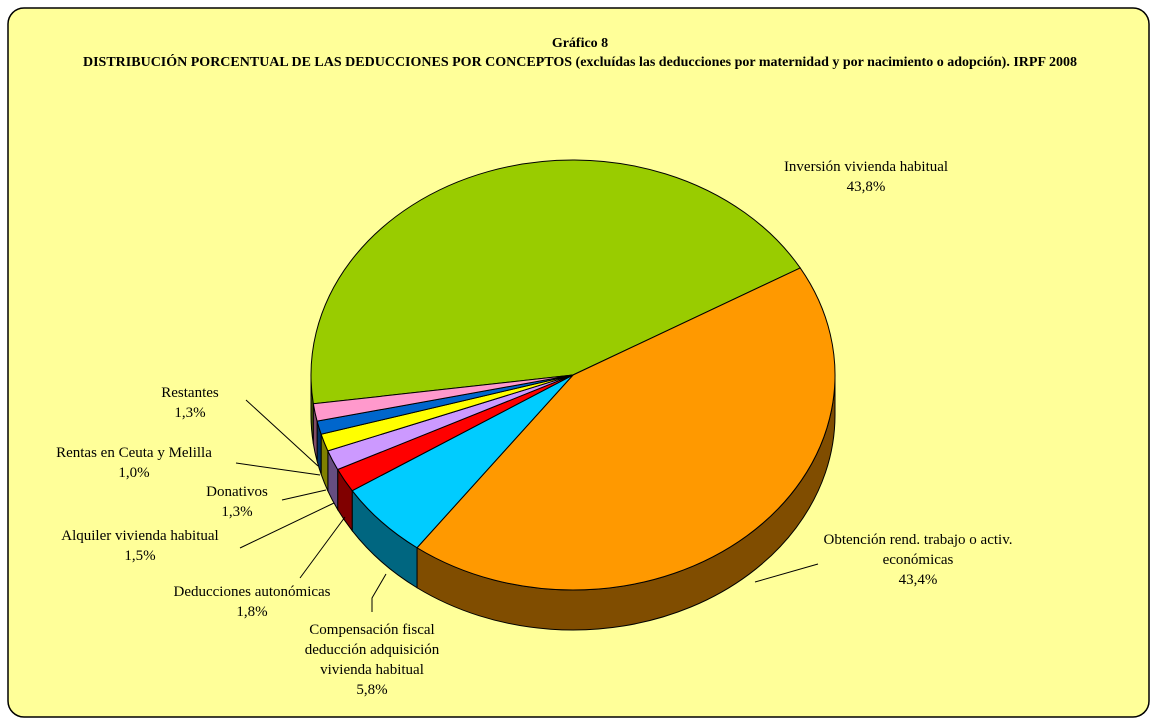  What do you see at coordinates (134, 453) in the screenshot?
I see `category-label: Rentas en Ceuta y Melilla` at bounding box center [134, 453].